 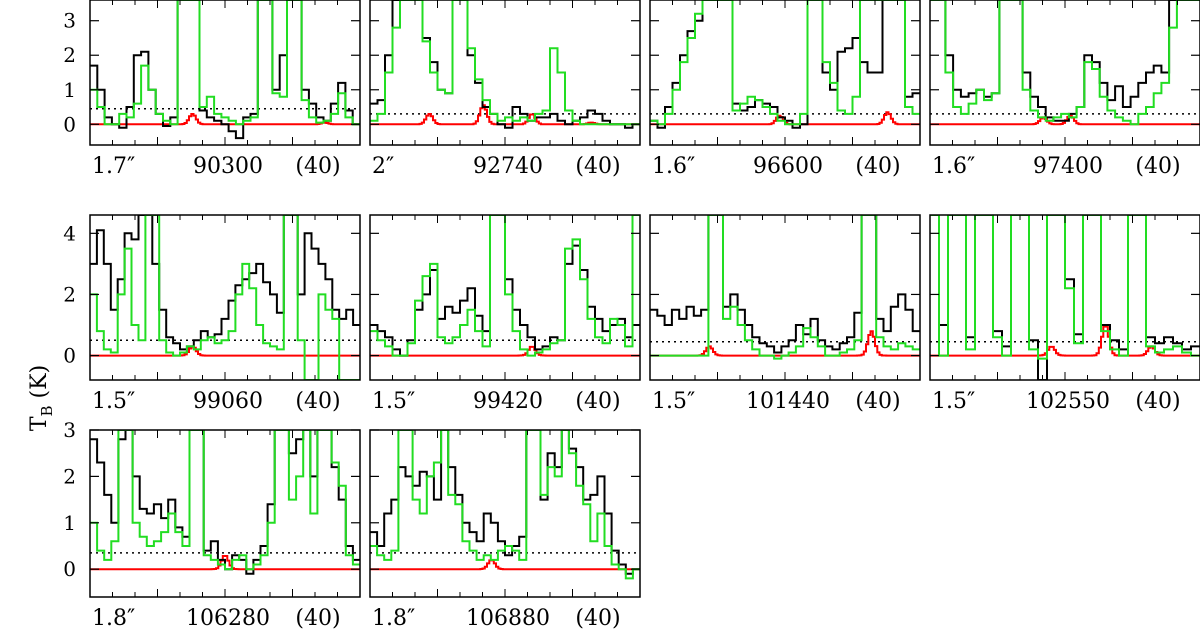 I want to click on panel-99420: 1.5″ 99420 (40), so click(x=505, y=314).